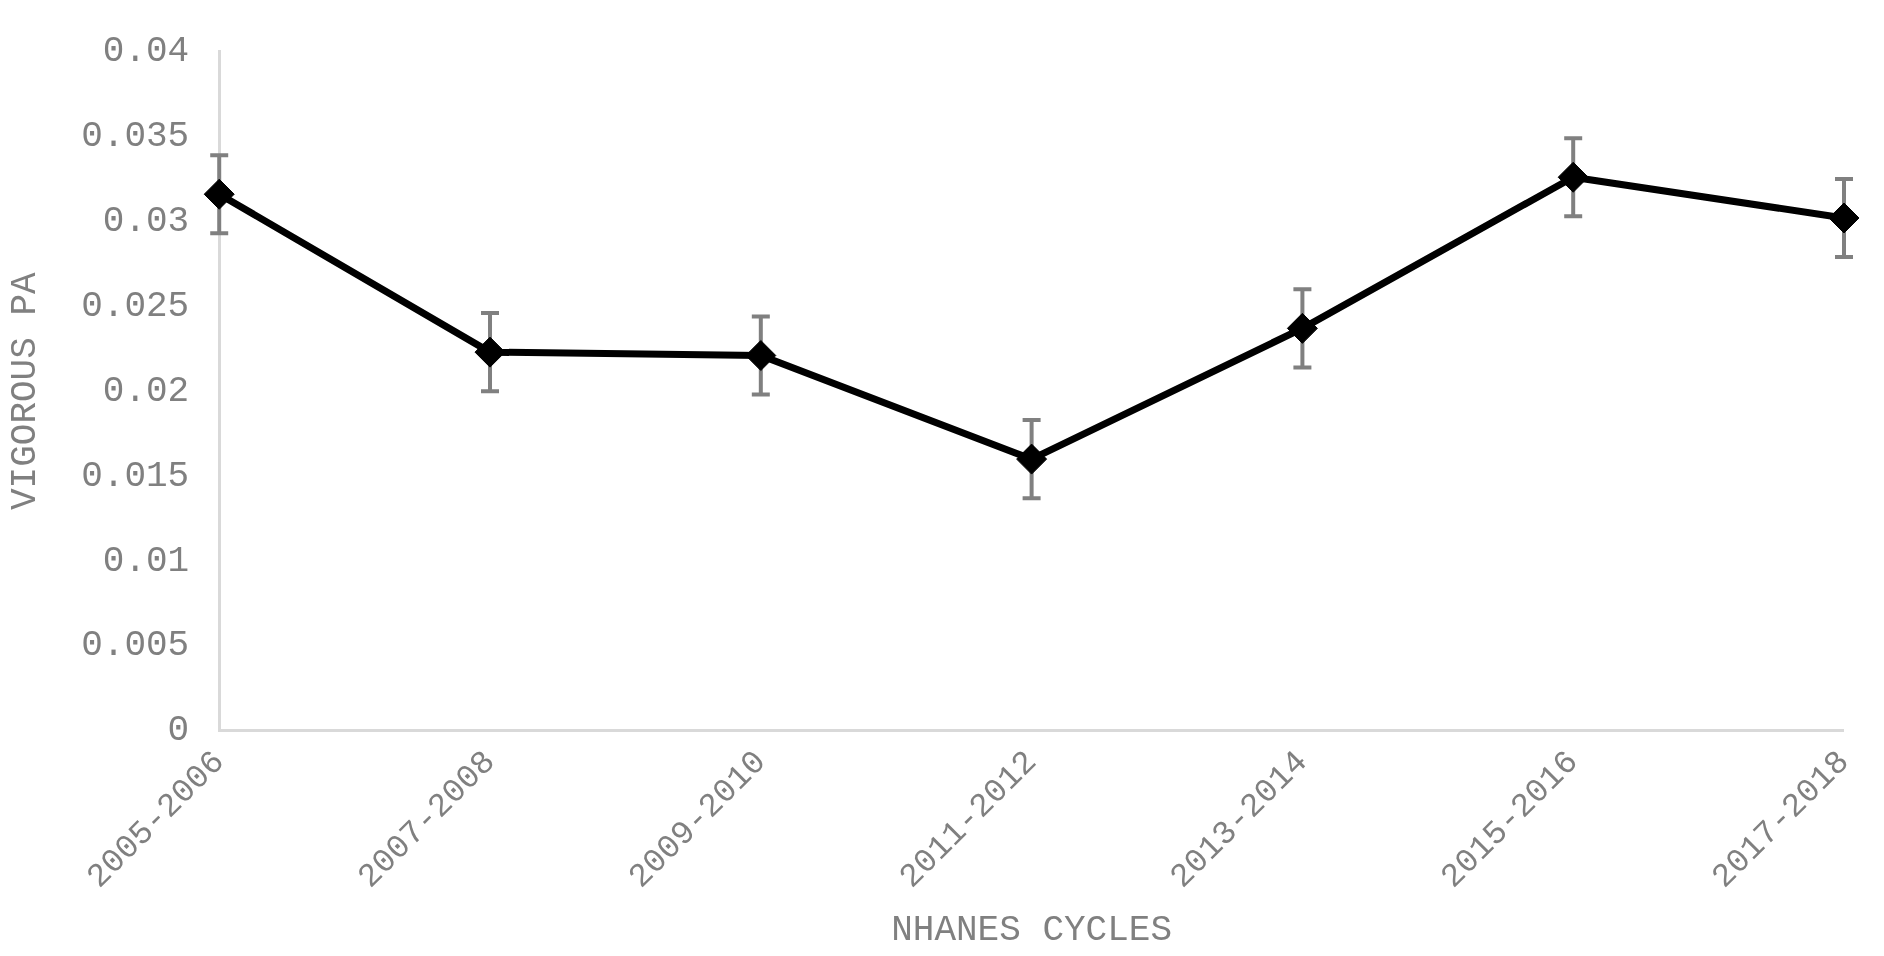 Image resolution: width=1884 pixels, height=956 pixels. What do you see at coordinates (135, 646) in the screenshot?
I see `y-tick-label: 0.005` at bounding box center [135, 646].